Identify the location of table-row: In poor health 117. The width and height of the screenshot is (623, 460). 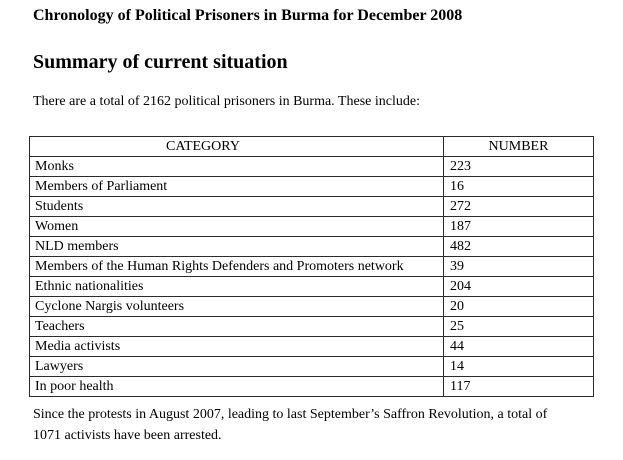
(311, 386).